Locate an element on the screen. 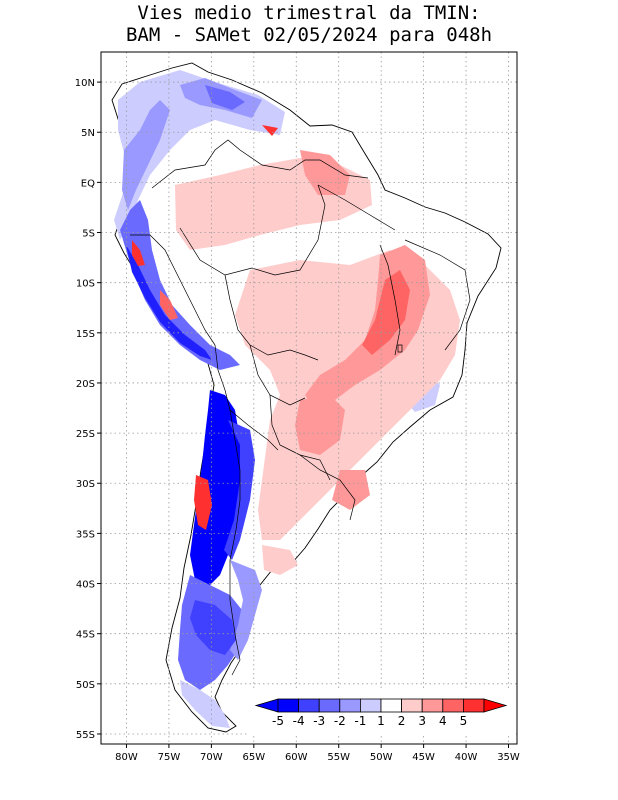 This screenshot has width=618, height=800. lat-tick-label: 55S is located at coordinates (85, 735).